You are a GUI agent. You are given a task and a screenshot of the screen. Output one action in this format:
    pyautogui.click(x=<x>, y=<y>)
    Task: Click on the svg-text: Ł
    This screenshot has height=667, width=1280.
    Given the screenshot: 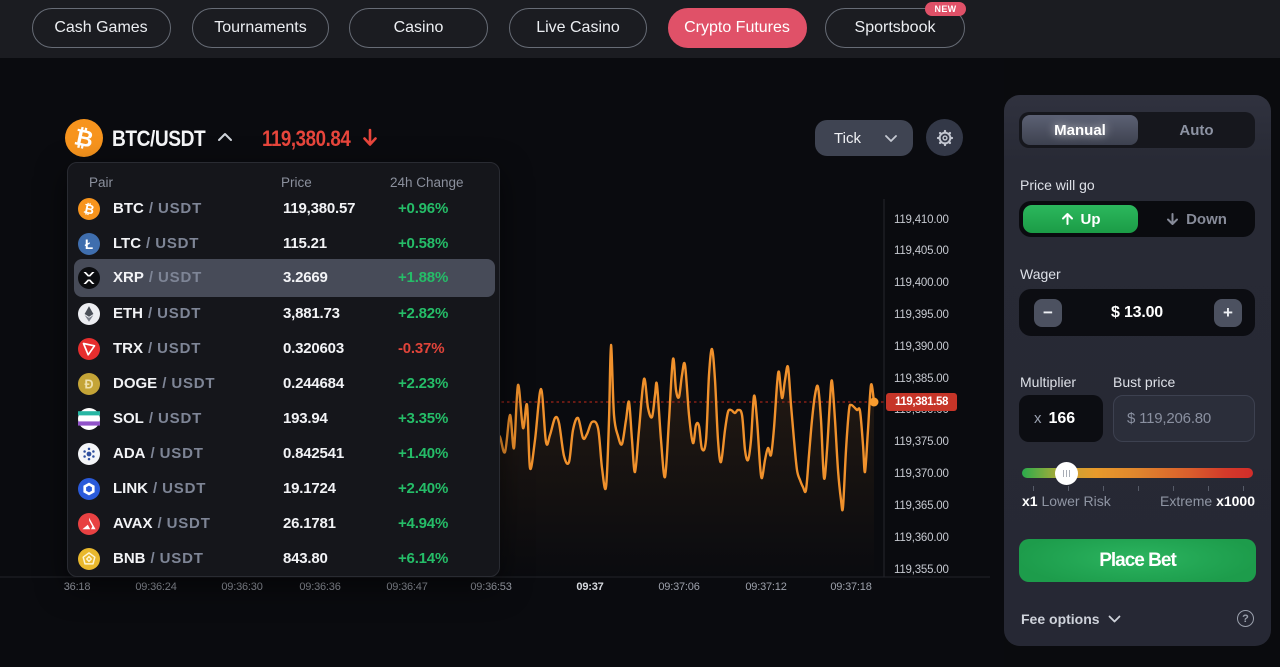 What is the action you would take?
    pyautogui.click(x=89, y=243)
    